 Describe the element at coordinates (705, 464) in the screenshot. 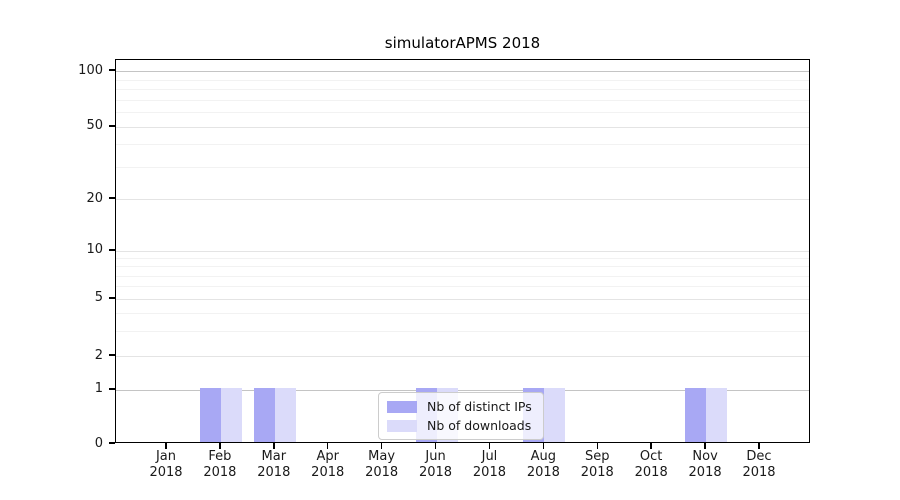

I see `x-tick-label: Nov 2018` at that location.